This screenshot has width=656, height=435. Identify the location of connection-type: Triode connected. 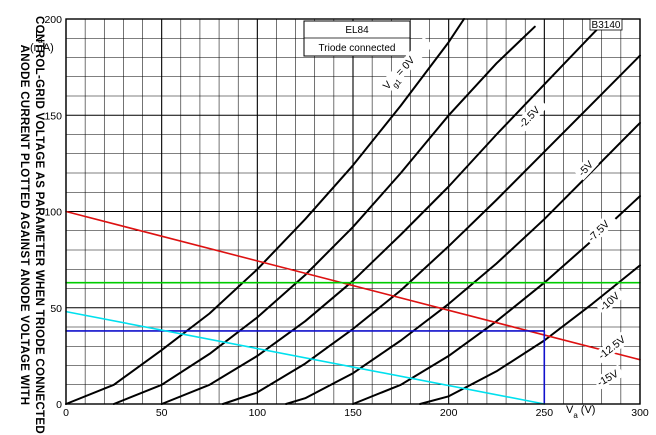
(357, 48).